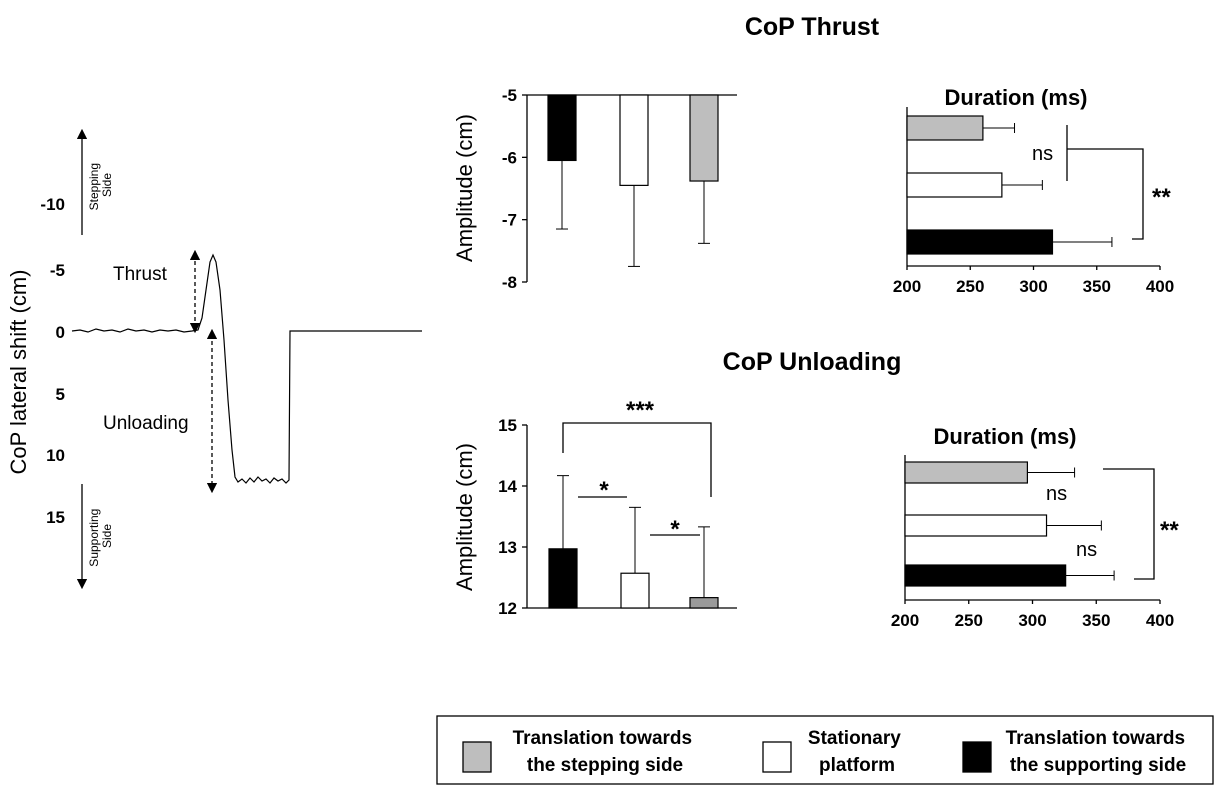 The width and height of the screenshot is (1214, 786). I want to click on legend-box, so click(825, 750).